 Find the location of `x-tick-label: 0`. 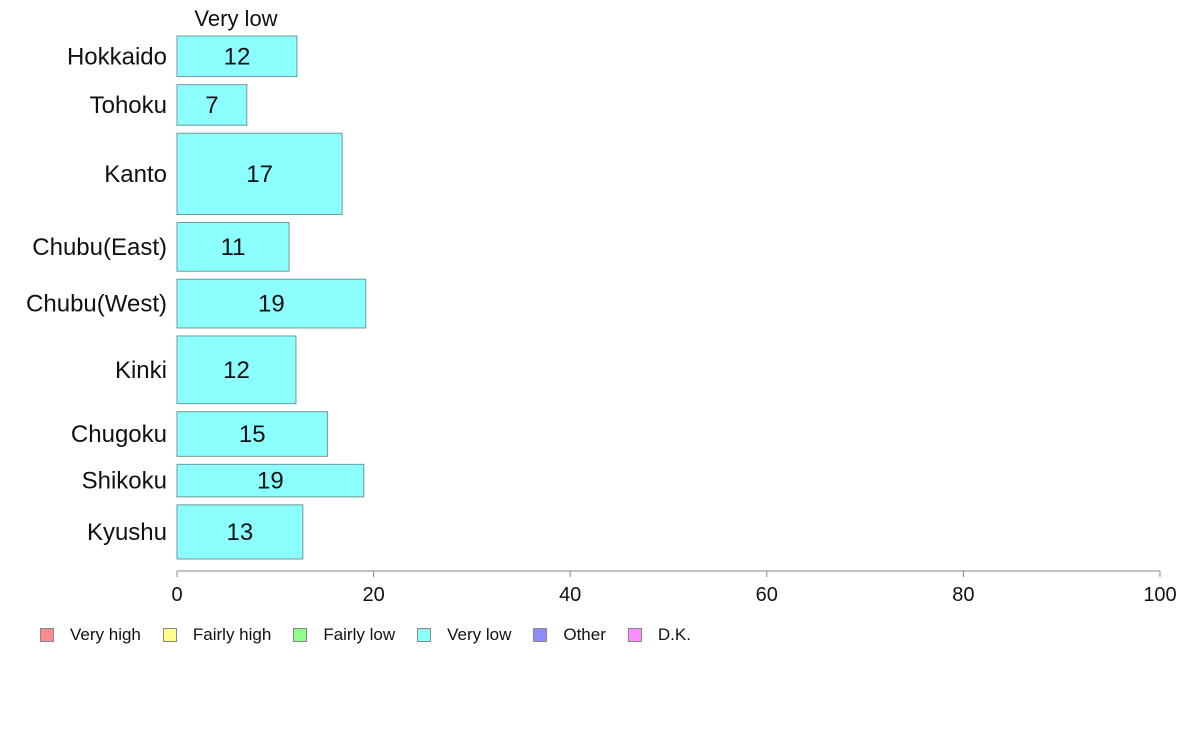

x-tick-label: 0 is located at coordinates (176, 595).